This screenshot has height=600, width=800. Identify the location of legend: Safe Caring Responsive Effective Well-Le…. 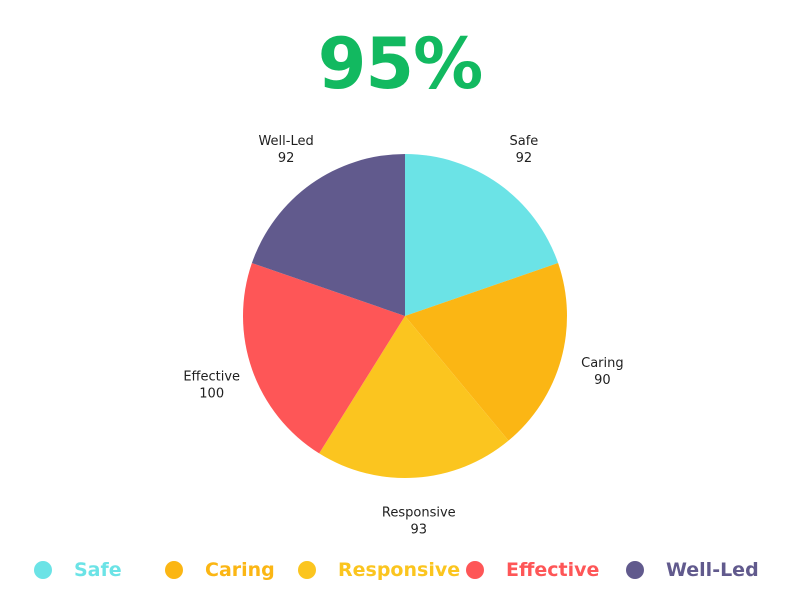
(400, 570).